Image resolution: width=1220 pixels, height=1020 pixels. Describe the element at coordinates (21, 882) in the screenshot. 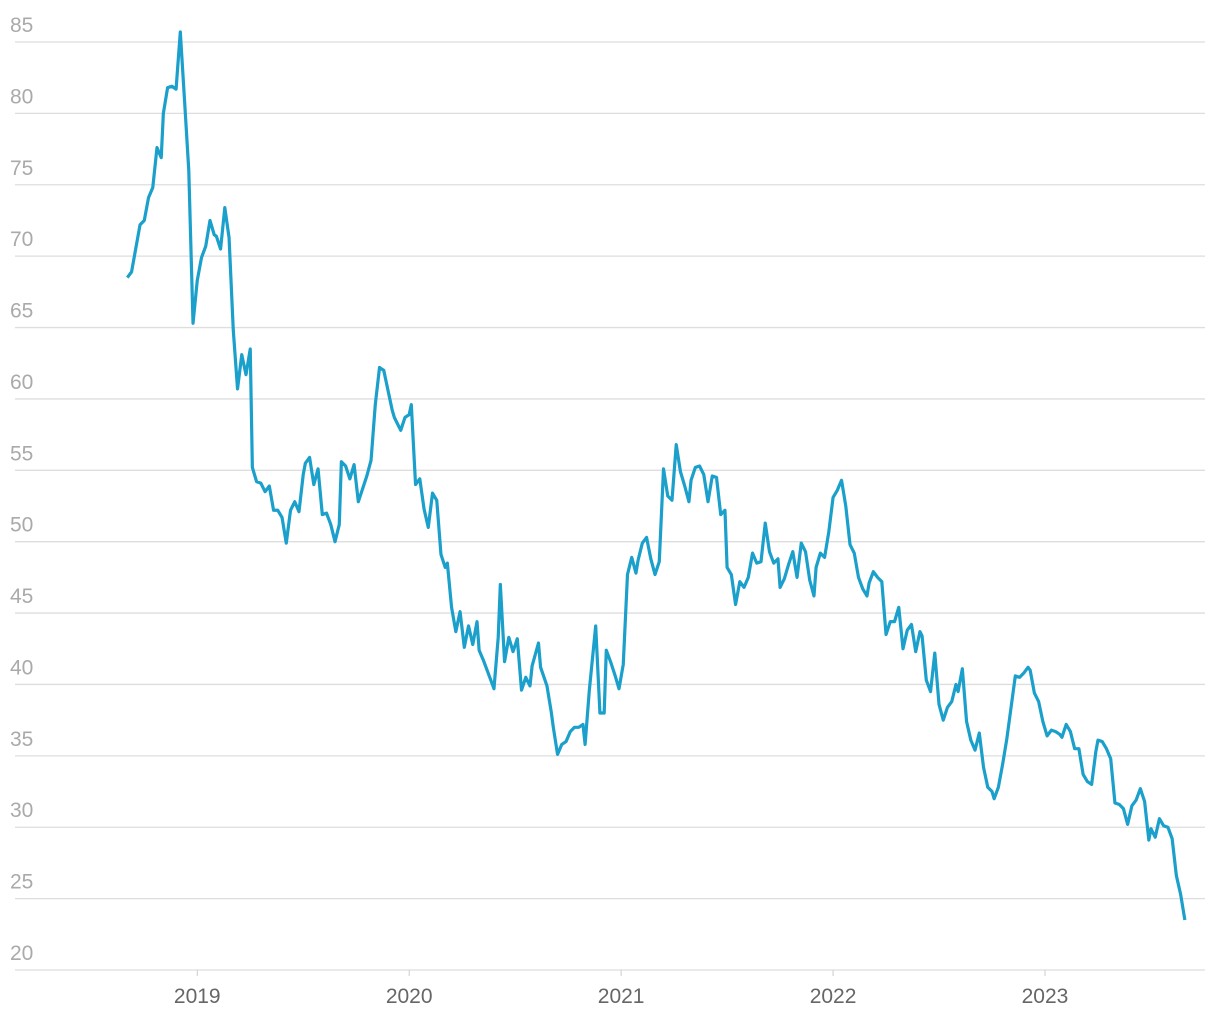

I see `y-tick-label: 25` at that location.